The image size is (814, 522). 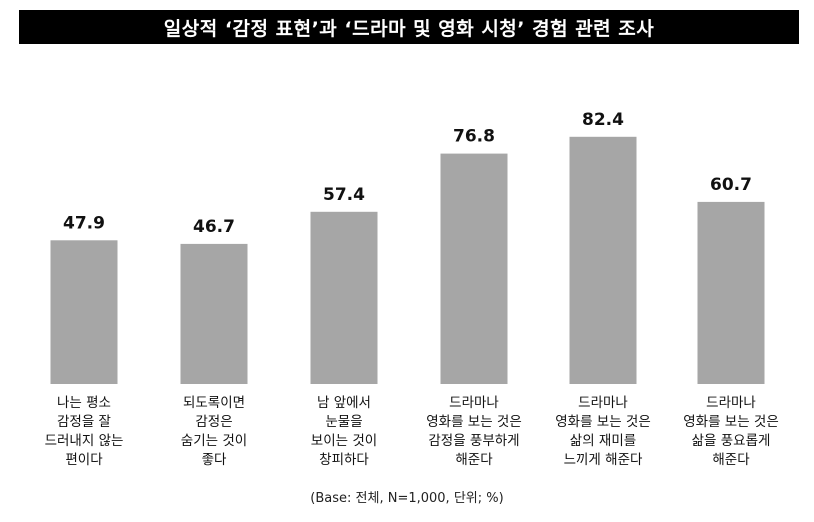 I want to click on category-label-3: 남 앞에서 눈물을 보이는 것이 창피하다, so click(x=344, y=431).